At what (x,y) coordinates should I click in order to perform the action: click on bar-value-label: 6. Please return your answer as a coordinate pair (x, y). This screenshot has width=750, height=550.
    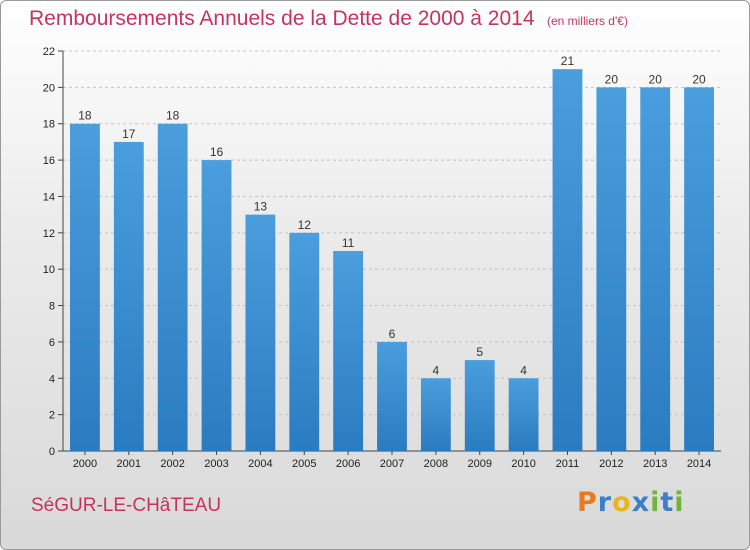
    Looking at the image, I should click on (392, 334).